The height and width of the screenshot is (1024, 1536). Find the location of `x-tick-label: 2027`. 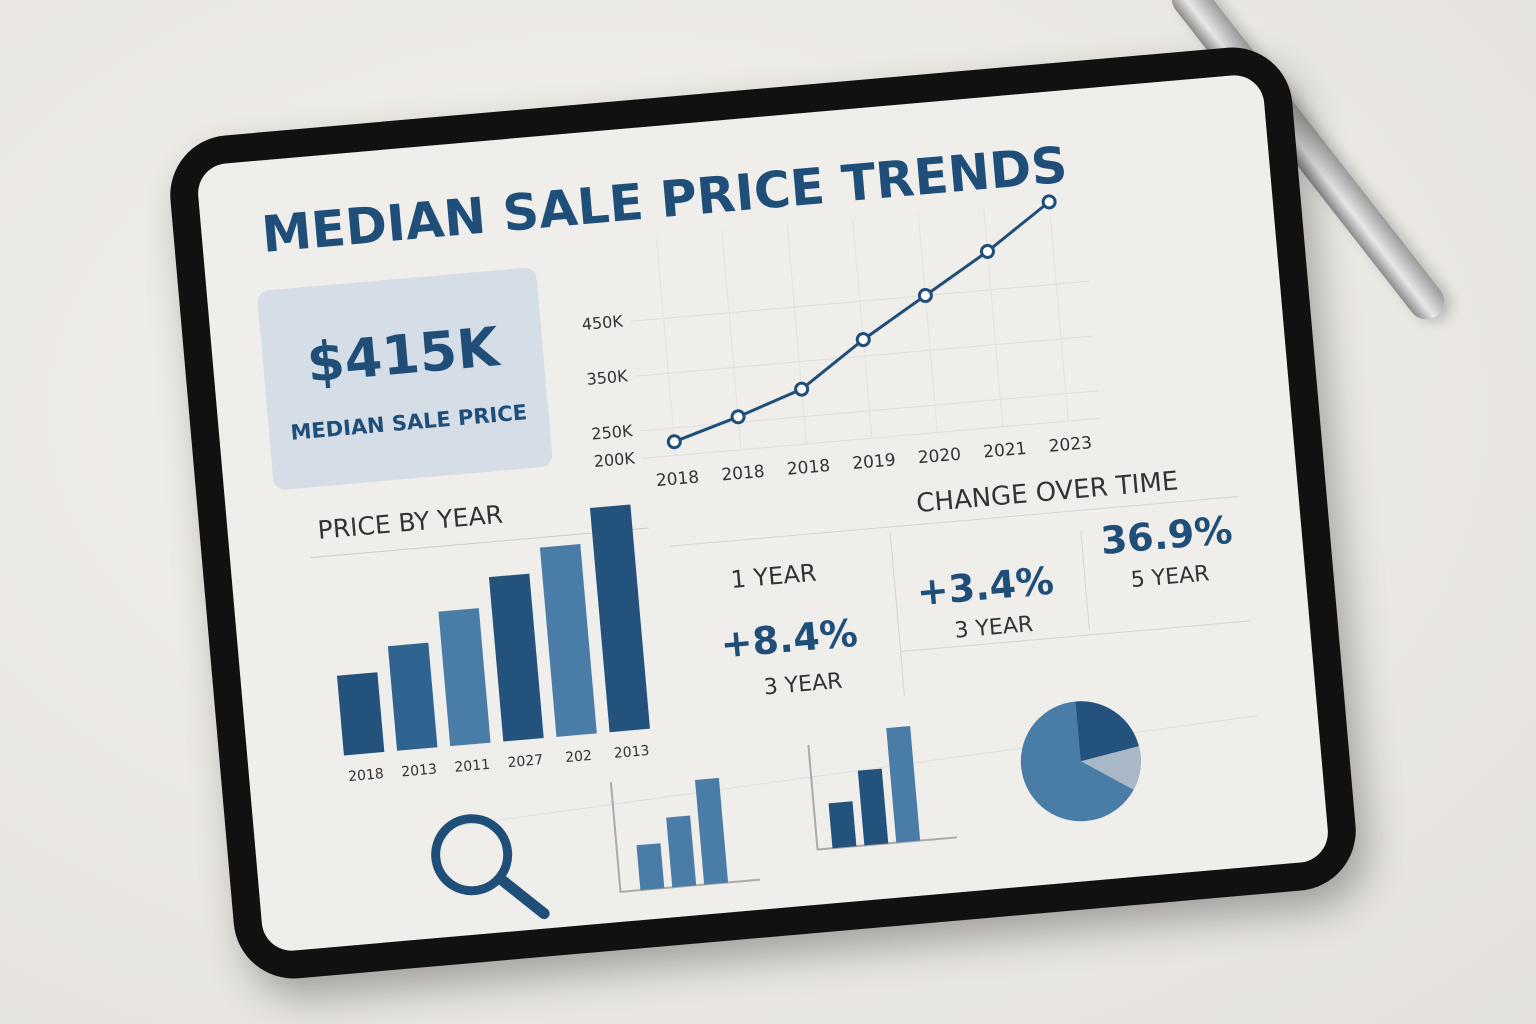

x-tick-label: 2027 is located at coordinates (525, 761).